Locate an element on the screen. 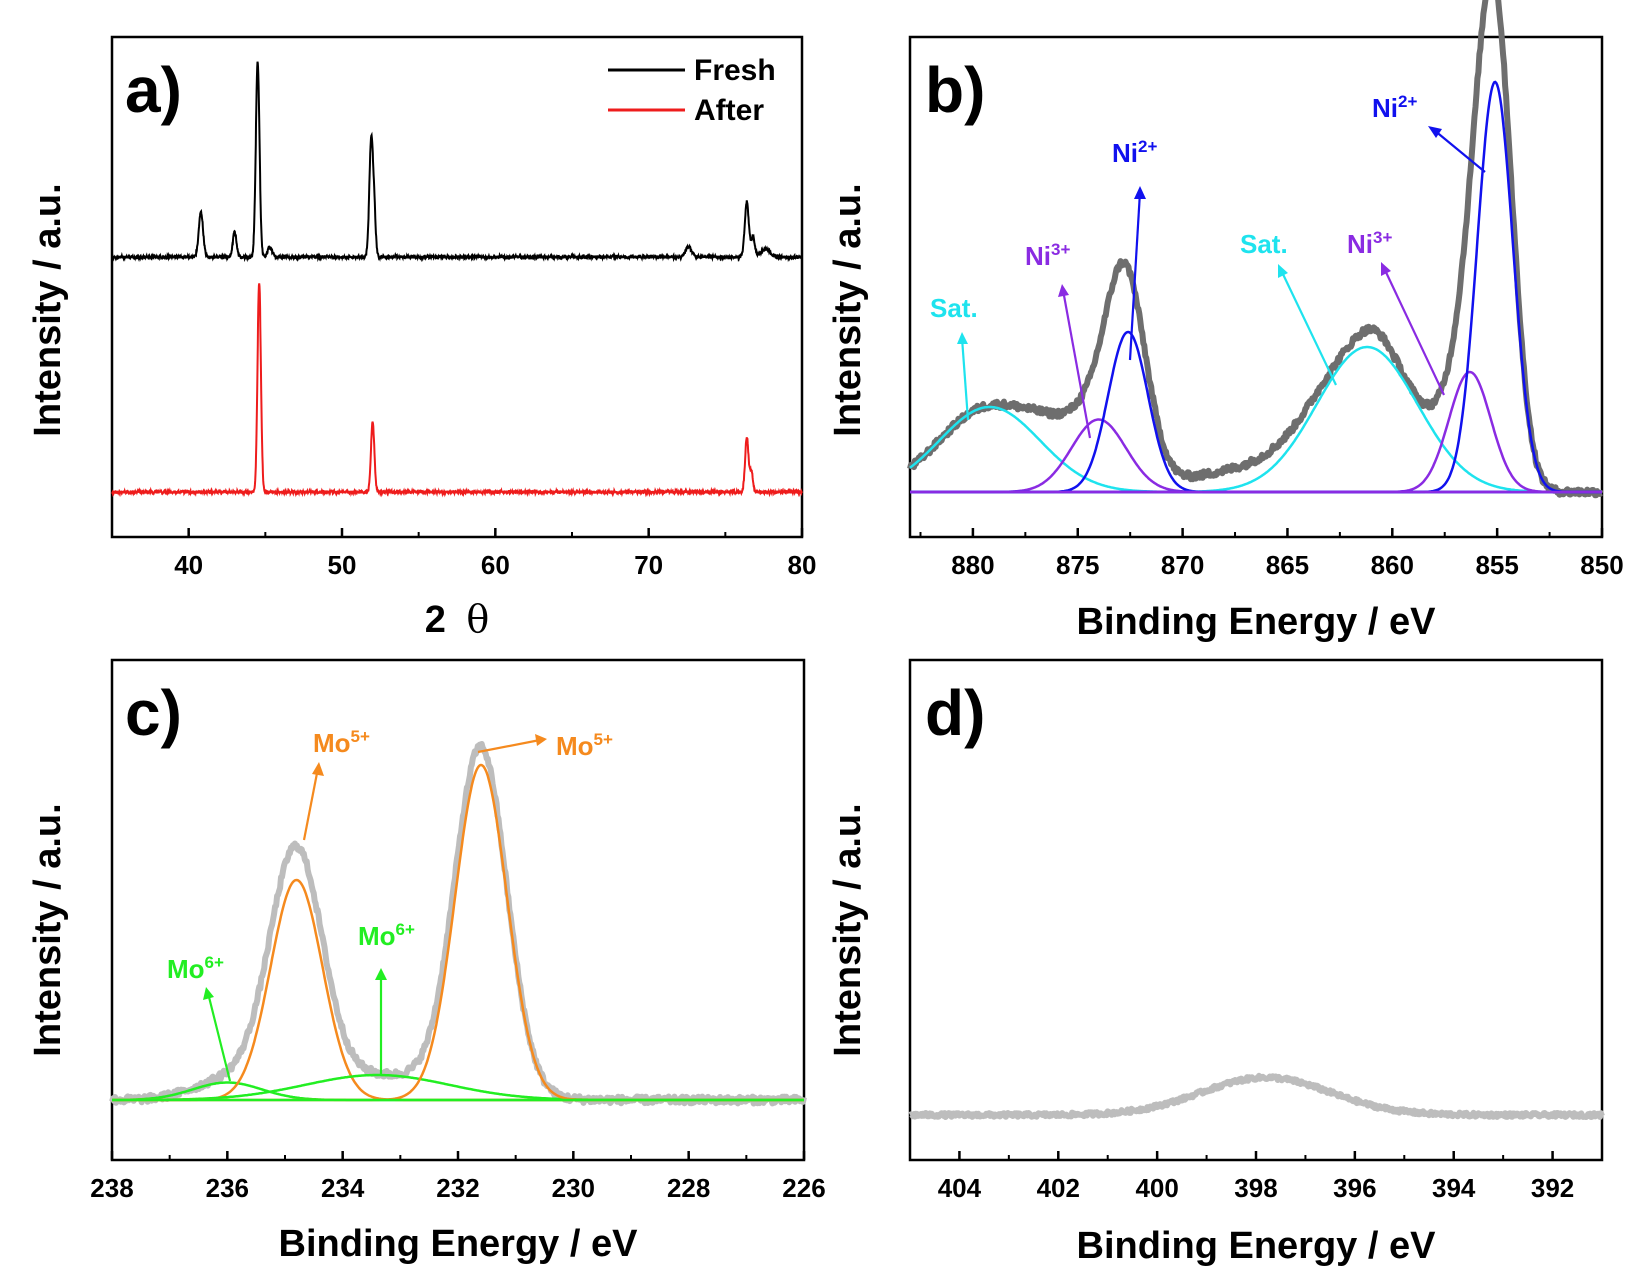 The image size is (1650, 1276). arrow-b-ni3-right-head is located at coordinates (1386, 269).